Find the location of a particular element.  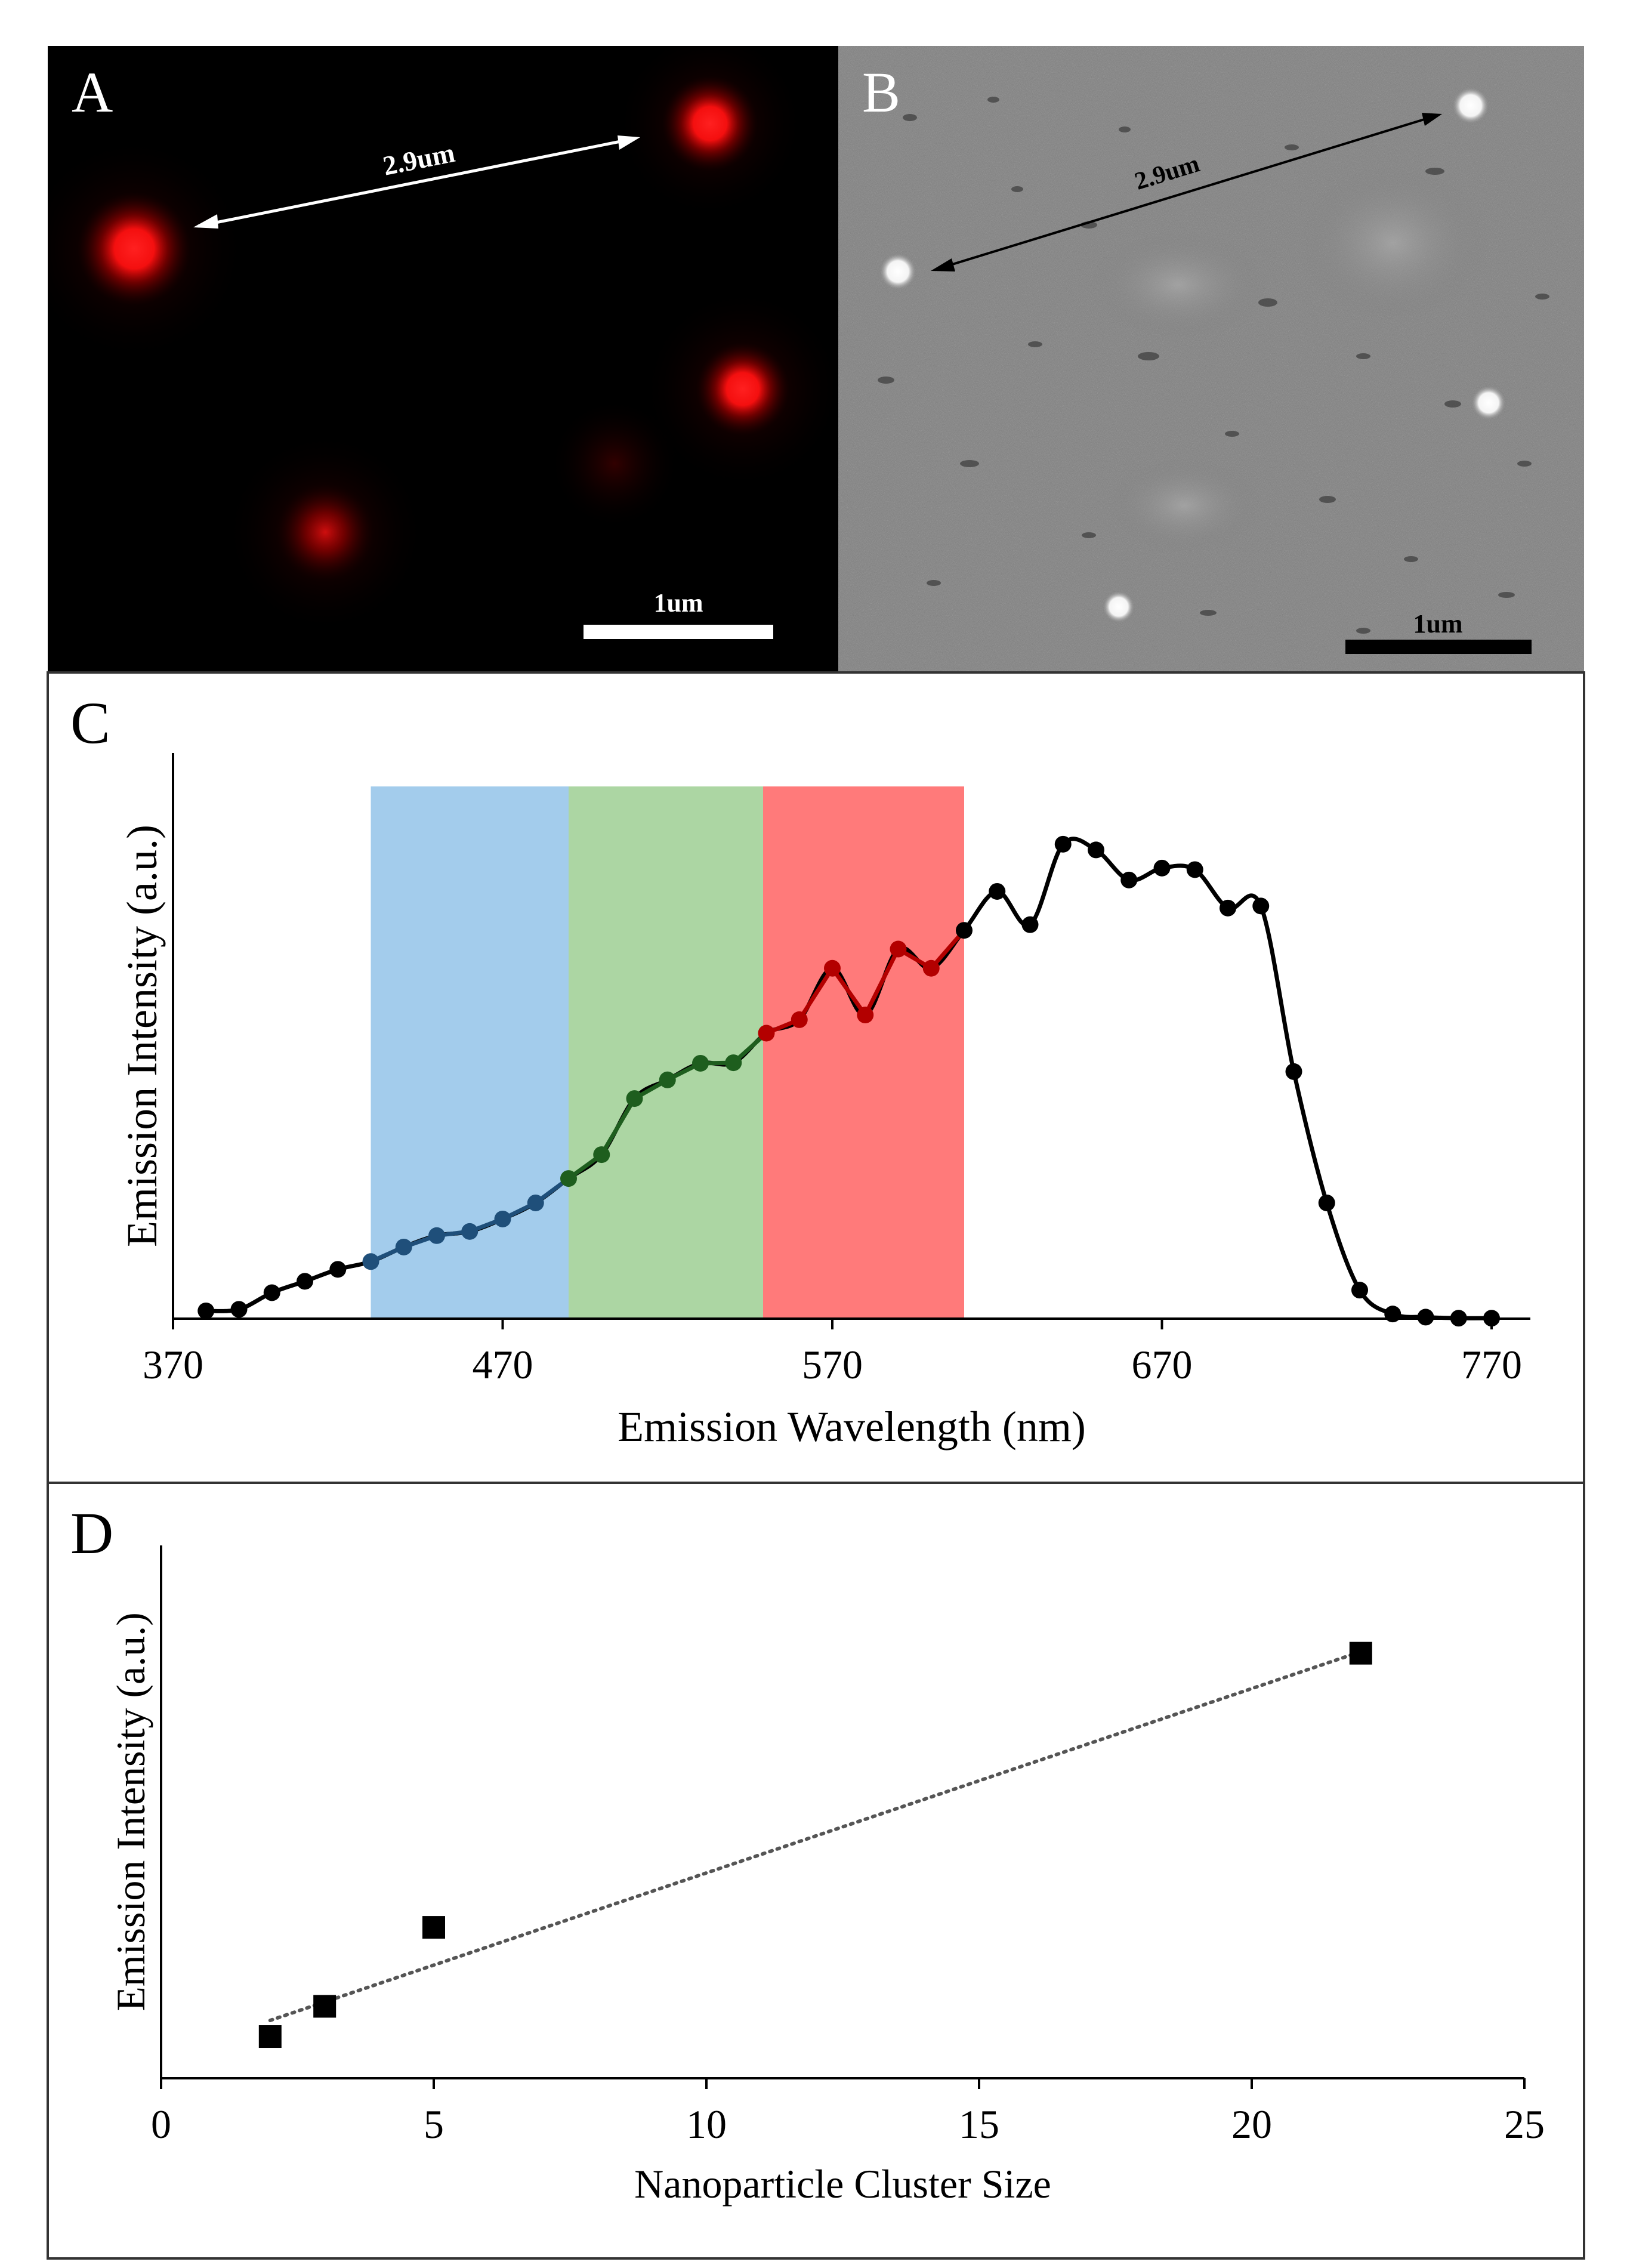

x-tick-label: 470 is located at coordinates (503, 1364).